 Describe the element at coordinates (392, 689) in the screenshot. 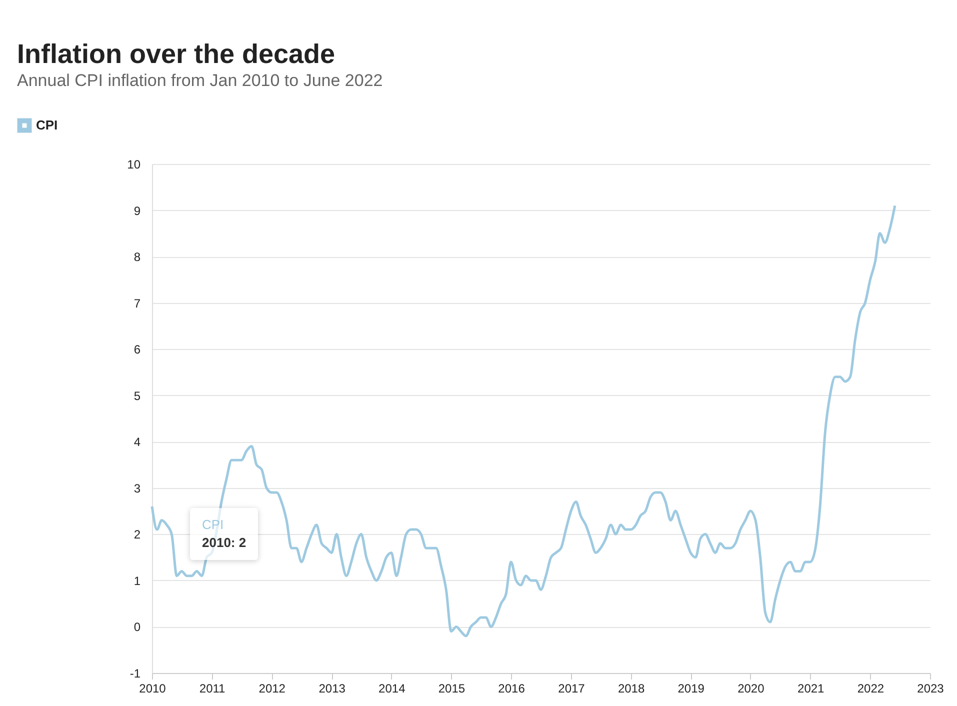

I see `x-tick-label: 2014` at that location.